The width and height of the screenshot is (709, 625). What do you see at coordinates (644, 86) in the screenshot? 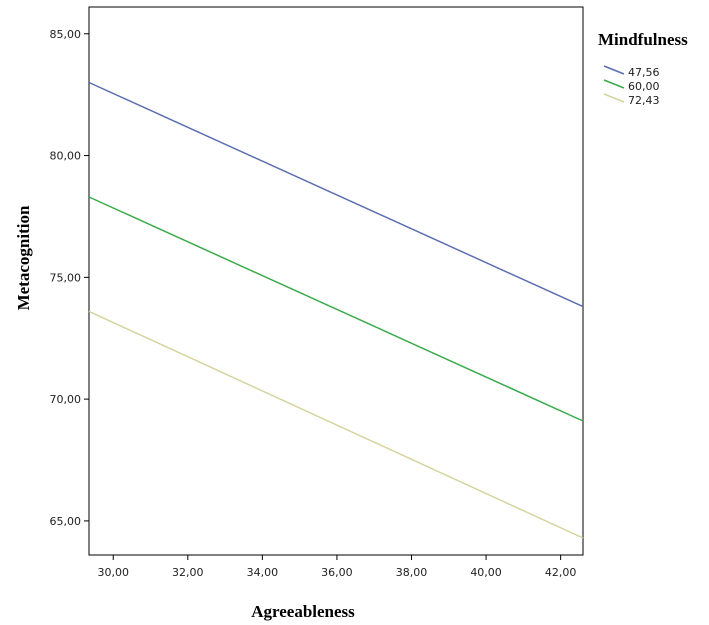
I see `legend-label-2: 60,00` at bounding box center [644, 86].